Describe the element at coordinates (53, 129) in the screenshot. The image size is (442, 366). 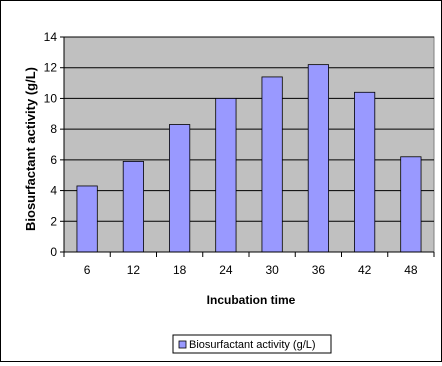
I see `y-tick-label: 8` at that location.